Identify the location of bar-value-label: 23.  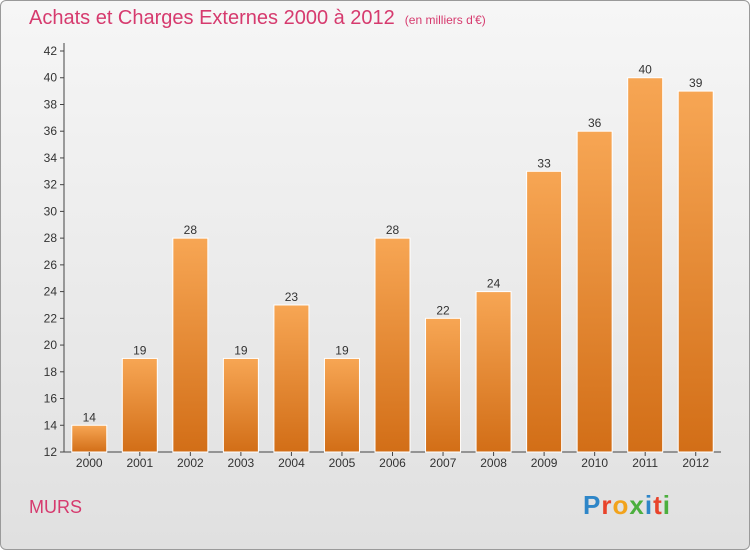
(292, 297).